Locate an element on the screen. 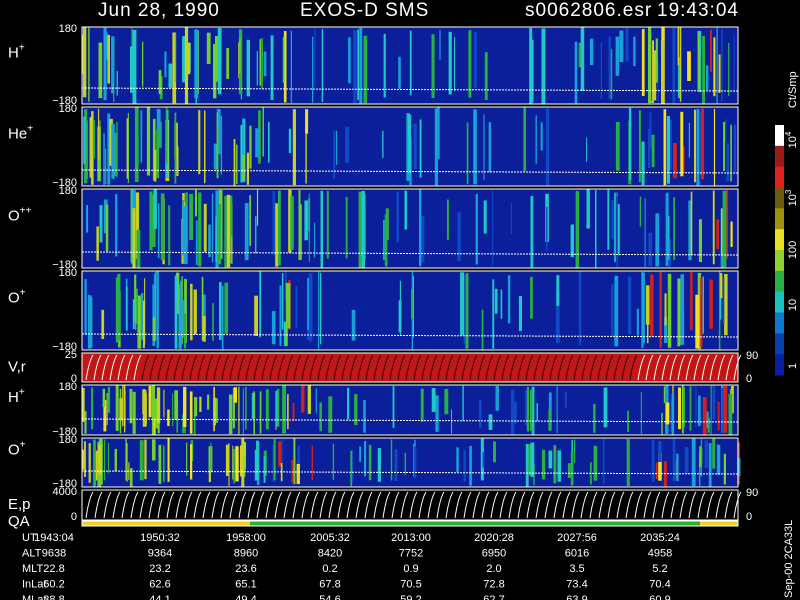  file-name: s0062806.esr is located at coordinates (588, 10).